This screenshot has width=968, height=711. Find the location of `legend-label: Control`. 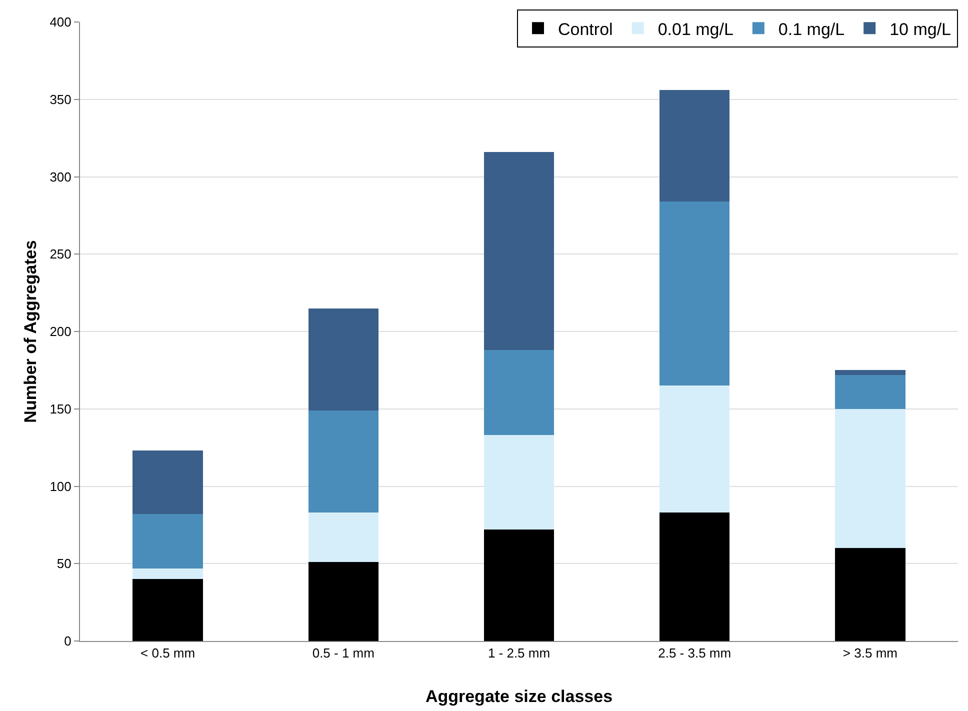

legend-label: Control is located at coordinates (585, 29).